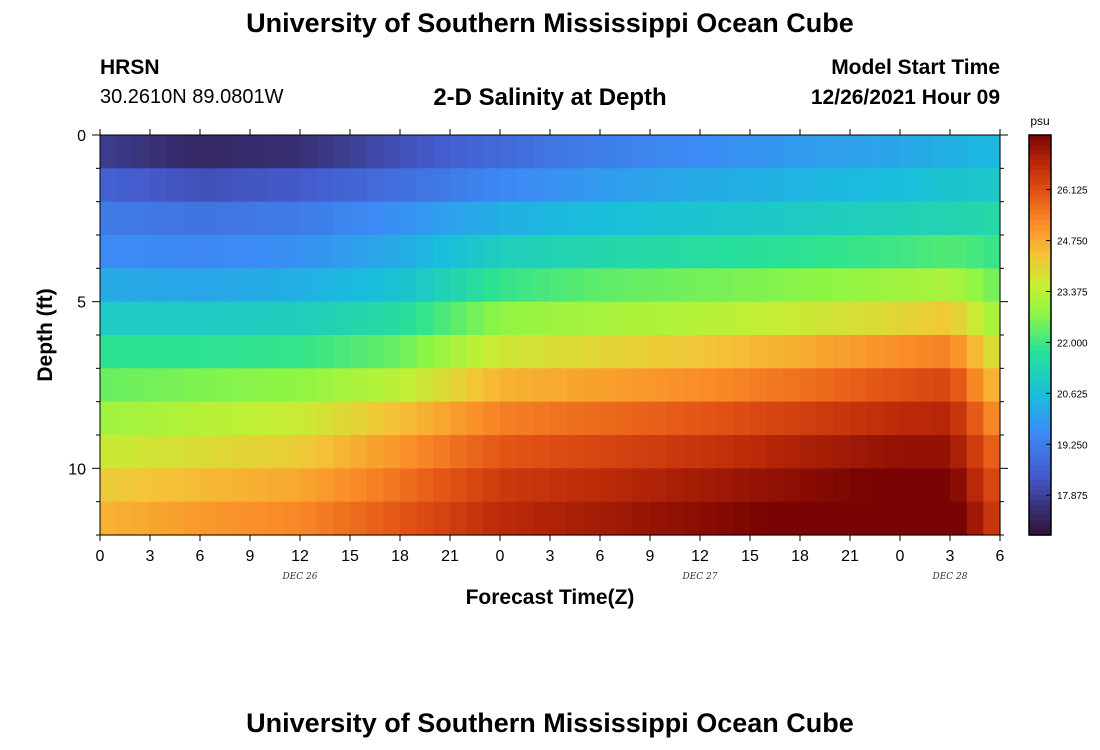 Image resolution: width=1100 pixels, height=750 pixels. Describe the element at coordinates (1072, 242) in the screenshot. I see `colorbar-tick-label: 24.750` at that location.